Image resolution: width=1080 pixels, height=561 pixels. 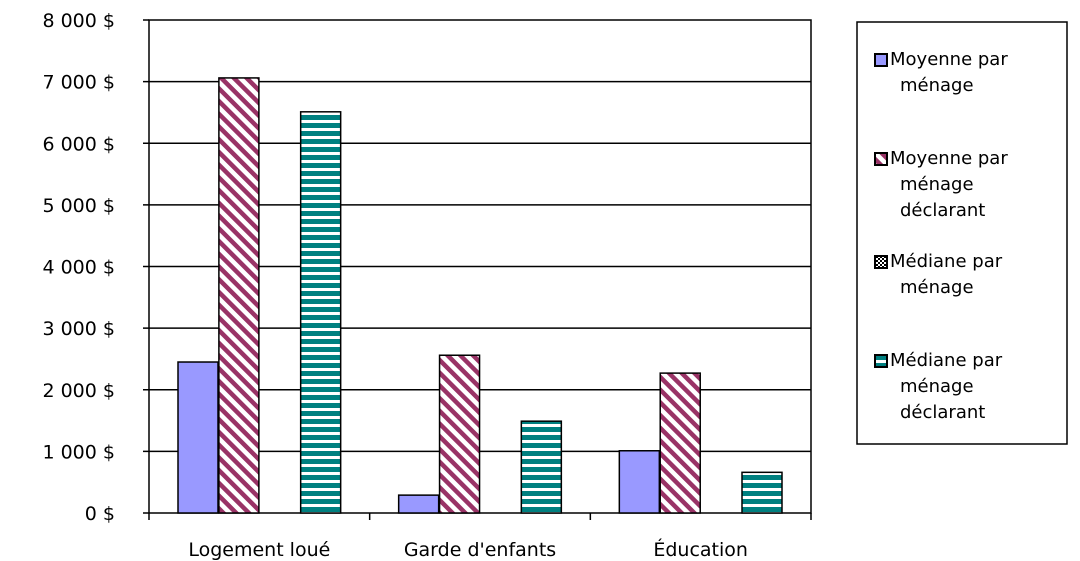 I want to click on y-tick-label: 3 000 $, so click(x=78, y=329).